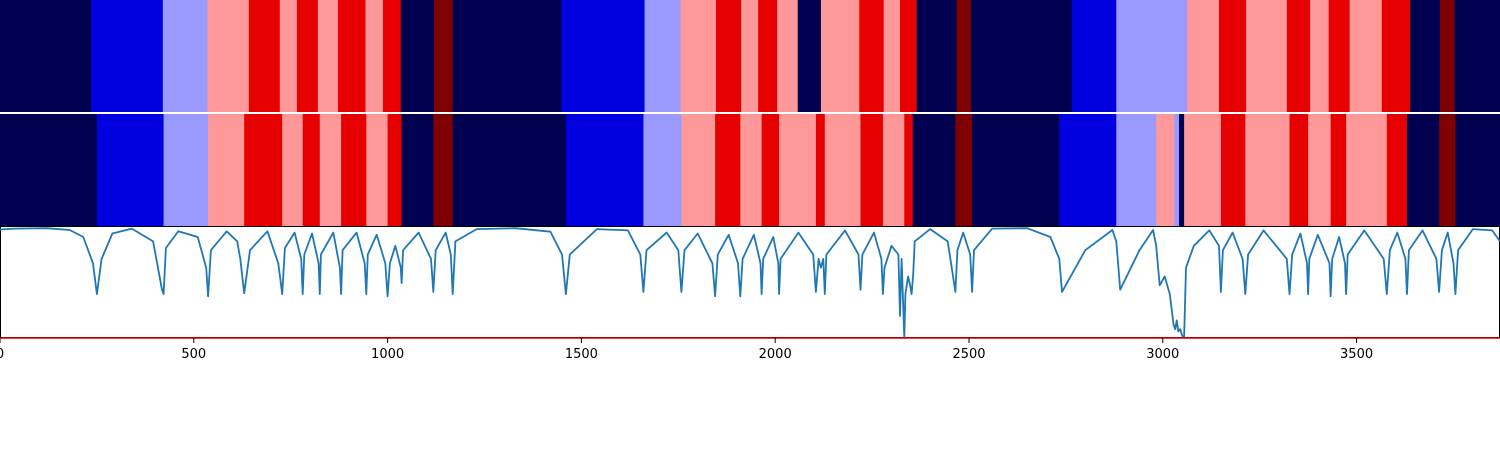  What do you see at coordinates (775, 354) in the screenshot?
I see `x-tick-label: 2000` at bounding box center [775, 354].